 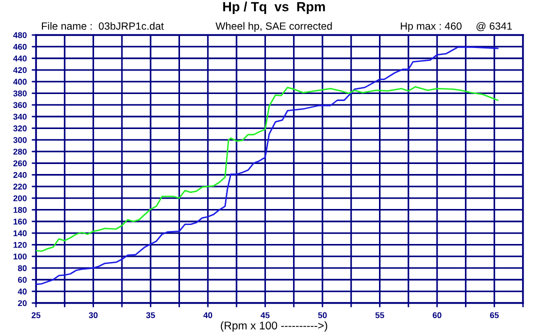 I want to click on x-tick-label: 30, so click(x=93, y=315).